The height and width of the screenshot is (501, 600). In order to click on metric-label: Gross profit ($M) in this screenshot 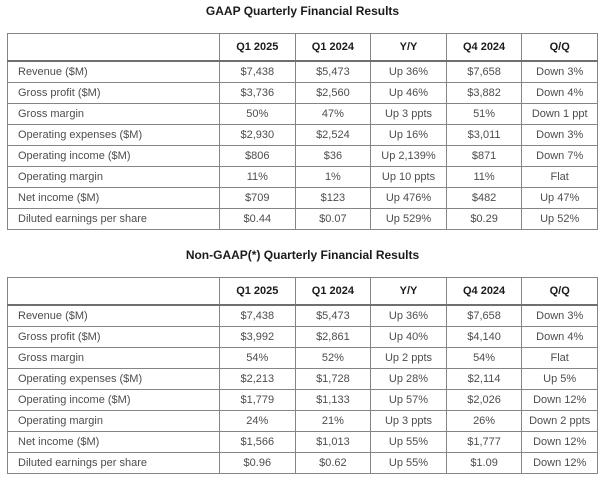, I will do `click(113, 337)`.